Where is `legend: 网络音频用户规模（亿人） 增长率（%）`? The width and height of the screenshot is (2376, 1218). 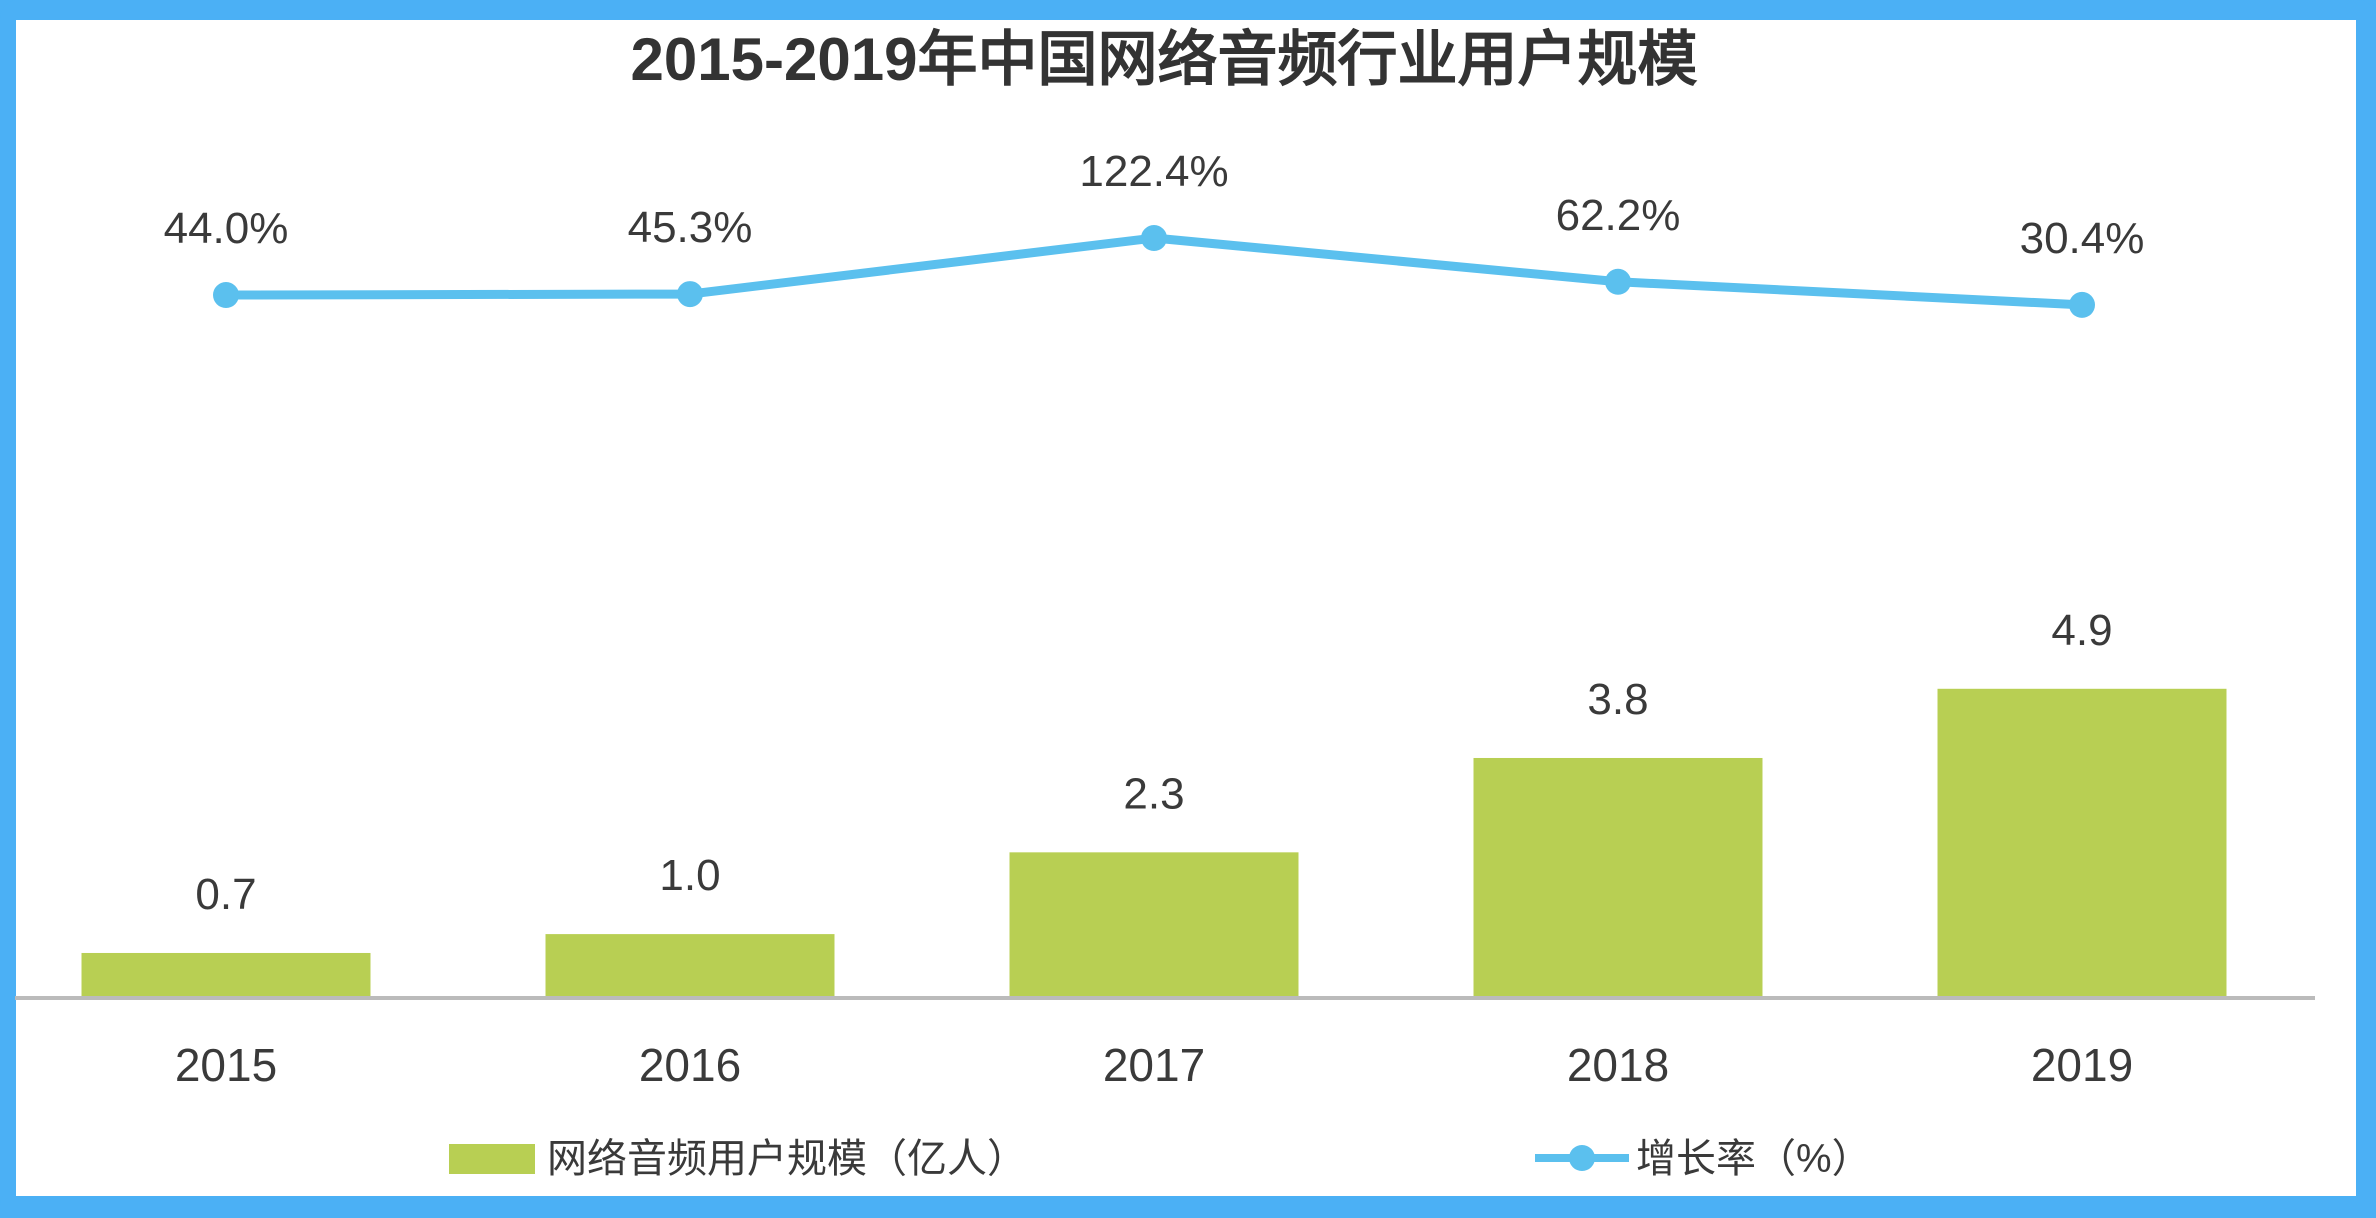 legend: 网络音频用户规模（亿人） 增长率（%） is located at coordinates (1160, 1159).